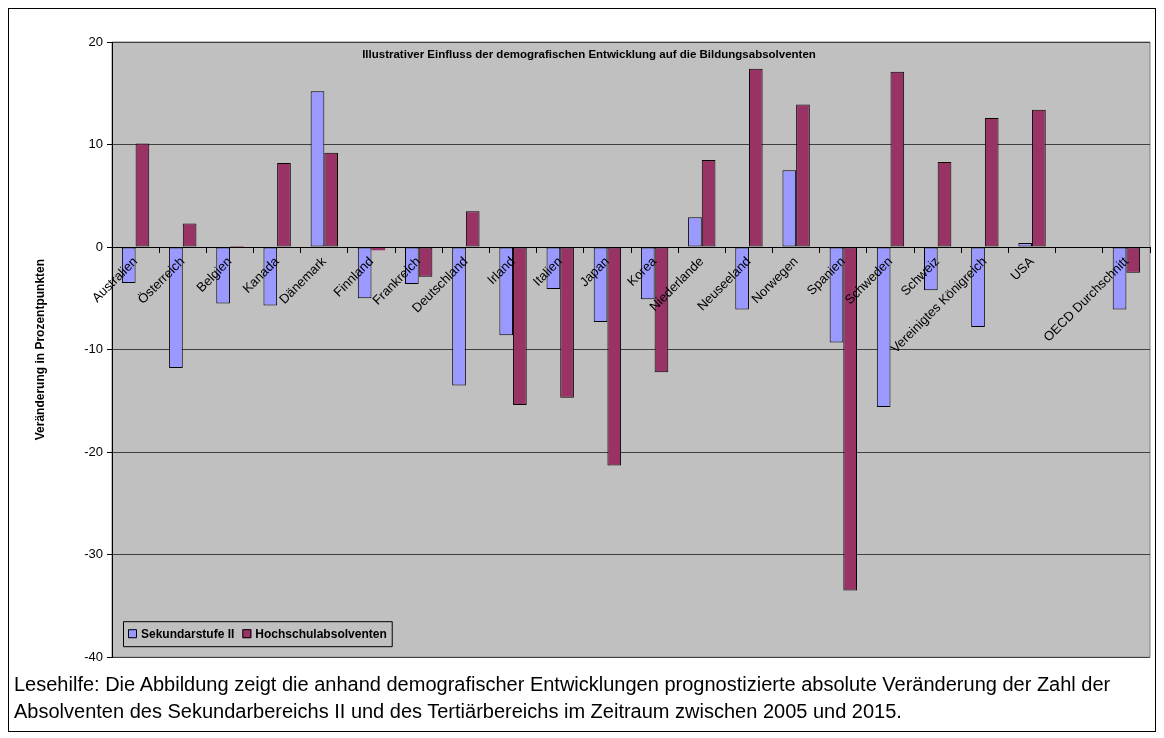  Describe the element at coordinates (188, 634) in the screenshot. I see `legend-label: Sekundarstufe II` at that location.